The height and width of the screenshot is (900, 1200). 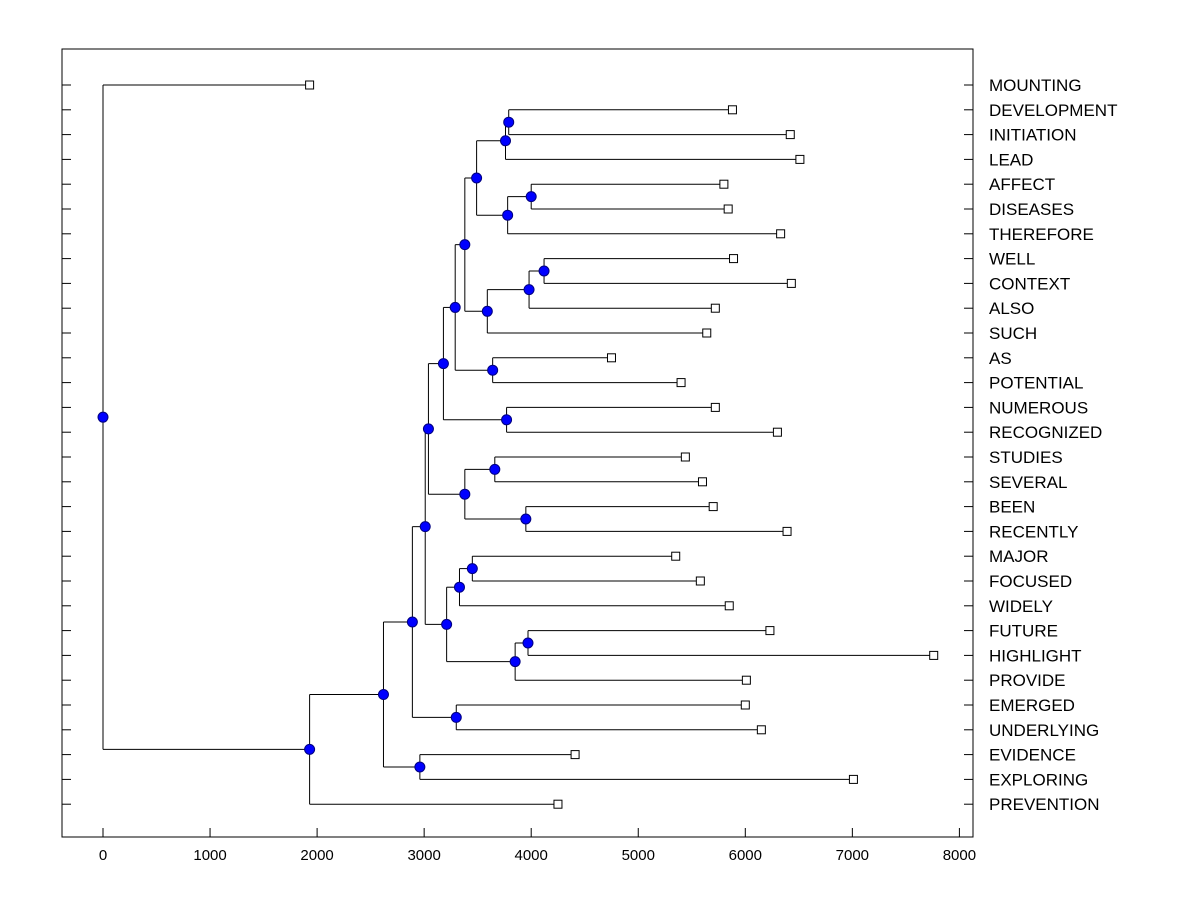 I want to click on leaf-label-emerged: EMERGED, so click(x=1032, y=705).